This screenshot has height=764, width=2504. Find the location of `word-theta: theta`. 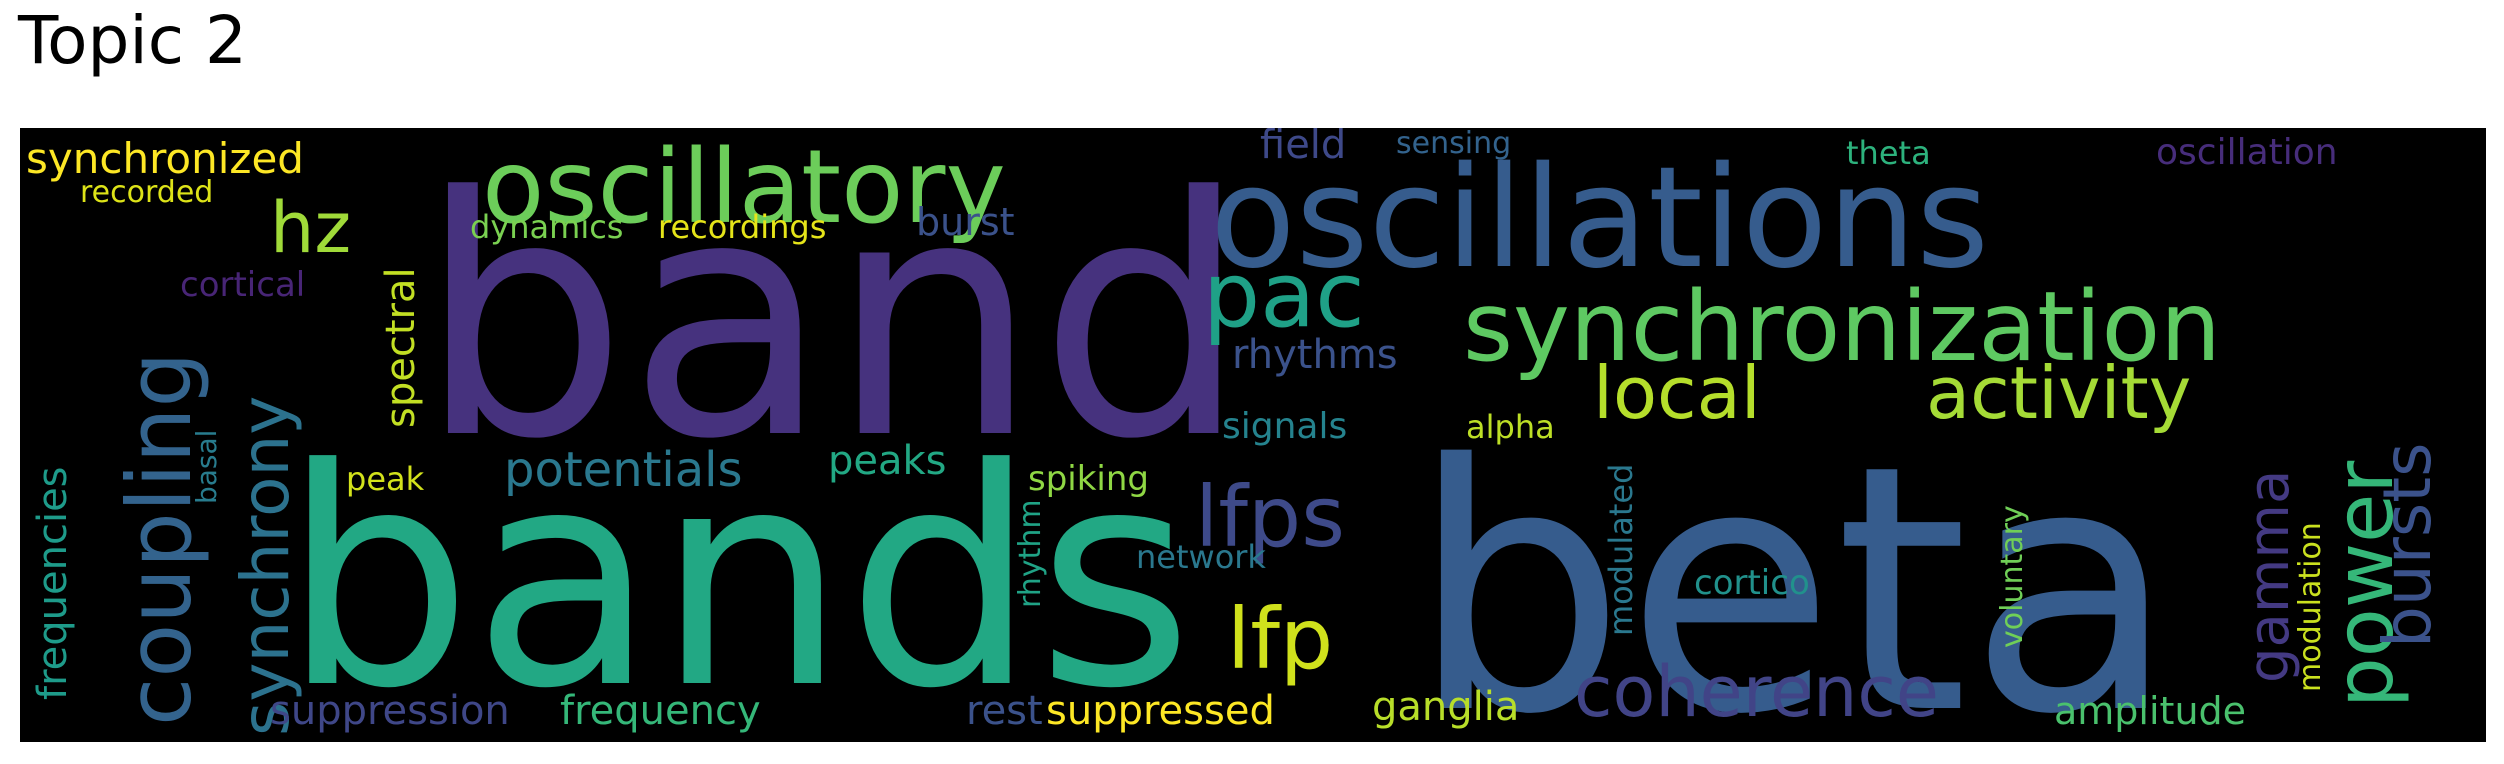

word-theta: theta is located at coordinates (1888, 153).